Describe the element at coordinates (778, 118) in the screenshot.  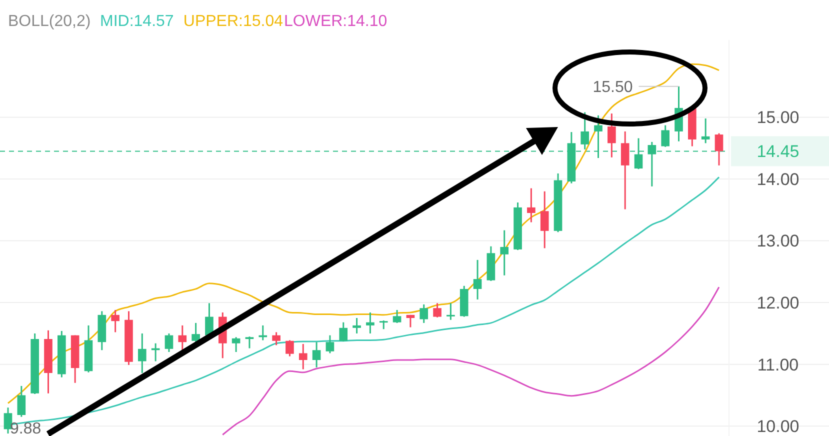
I see `y-tick-label: 15.00` at that location.